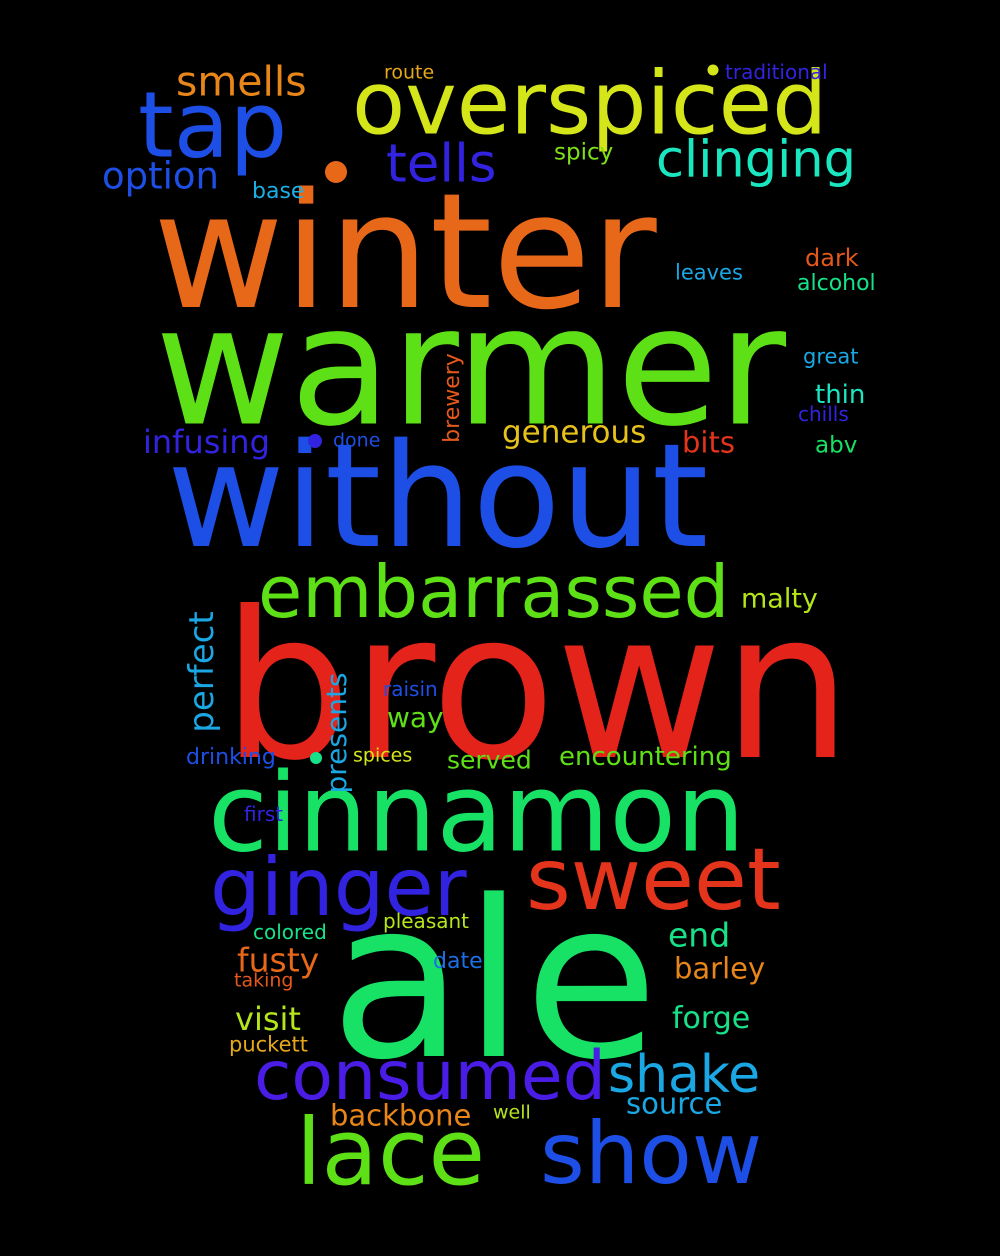 The image size is (1000, 1256). Describe the element at coordinates (336, 733) in the screenshot. I see `word-presents: presents` at that location.